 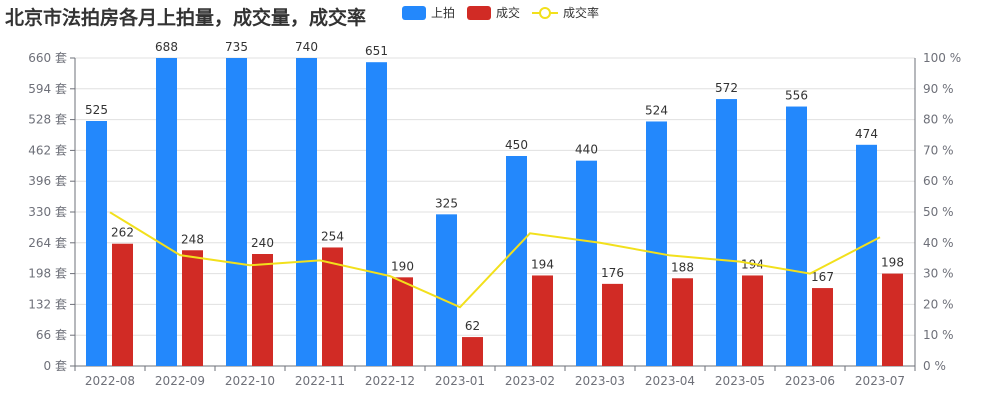 I want to click on y-right-tick-label: 30 %, so click(x=938, y=274).